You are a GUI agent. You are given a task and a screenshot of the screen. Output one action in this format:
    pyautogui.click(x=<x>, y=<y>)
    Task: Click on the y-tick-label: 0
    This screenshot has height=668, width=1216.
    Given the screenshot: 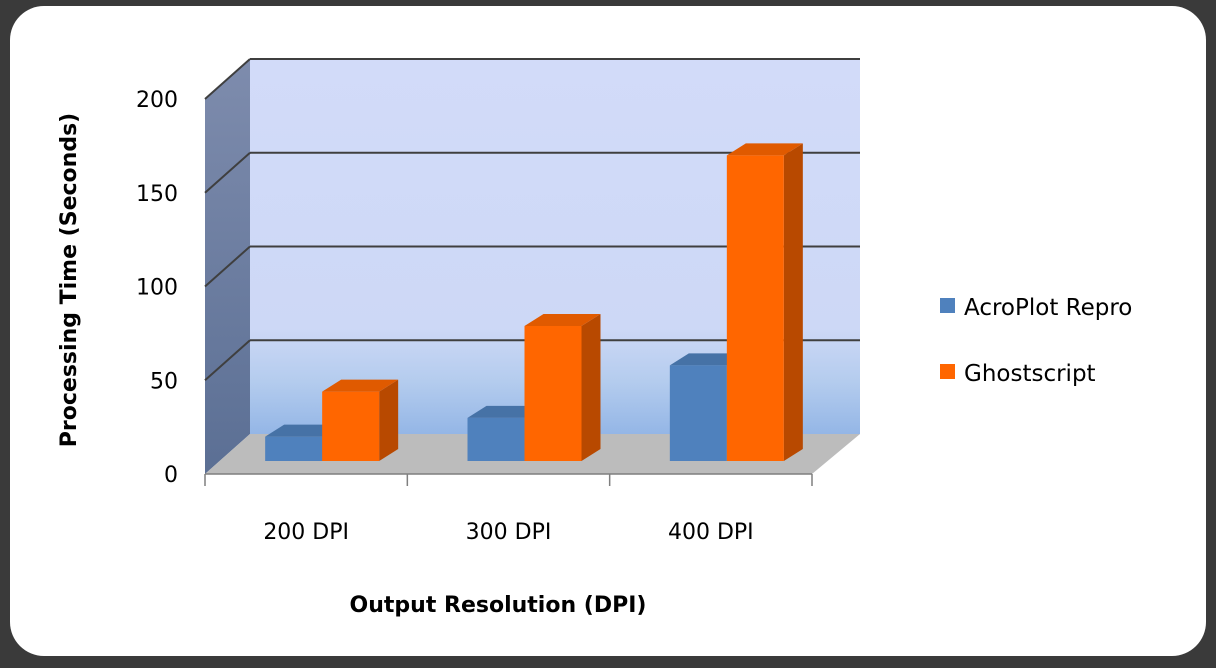 What is the action you would take?
    pyautogui.click(x=171, y=475)
    